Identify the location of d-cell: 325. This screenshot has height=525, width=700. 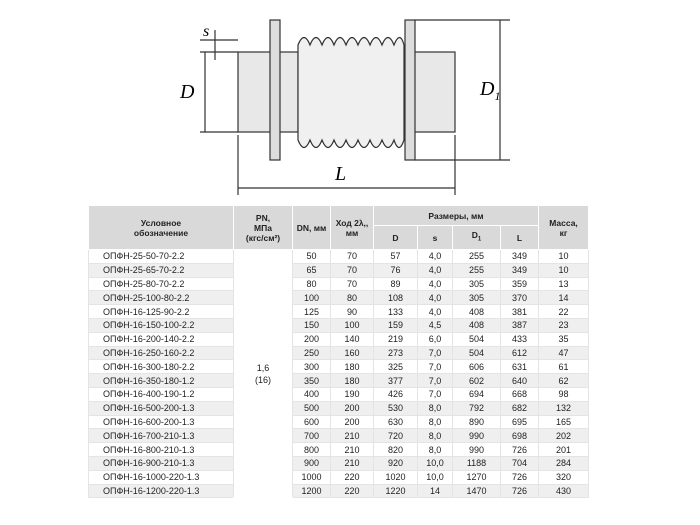
(395, 367).